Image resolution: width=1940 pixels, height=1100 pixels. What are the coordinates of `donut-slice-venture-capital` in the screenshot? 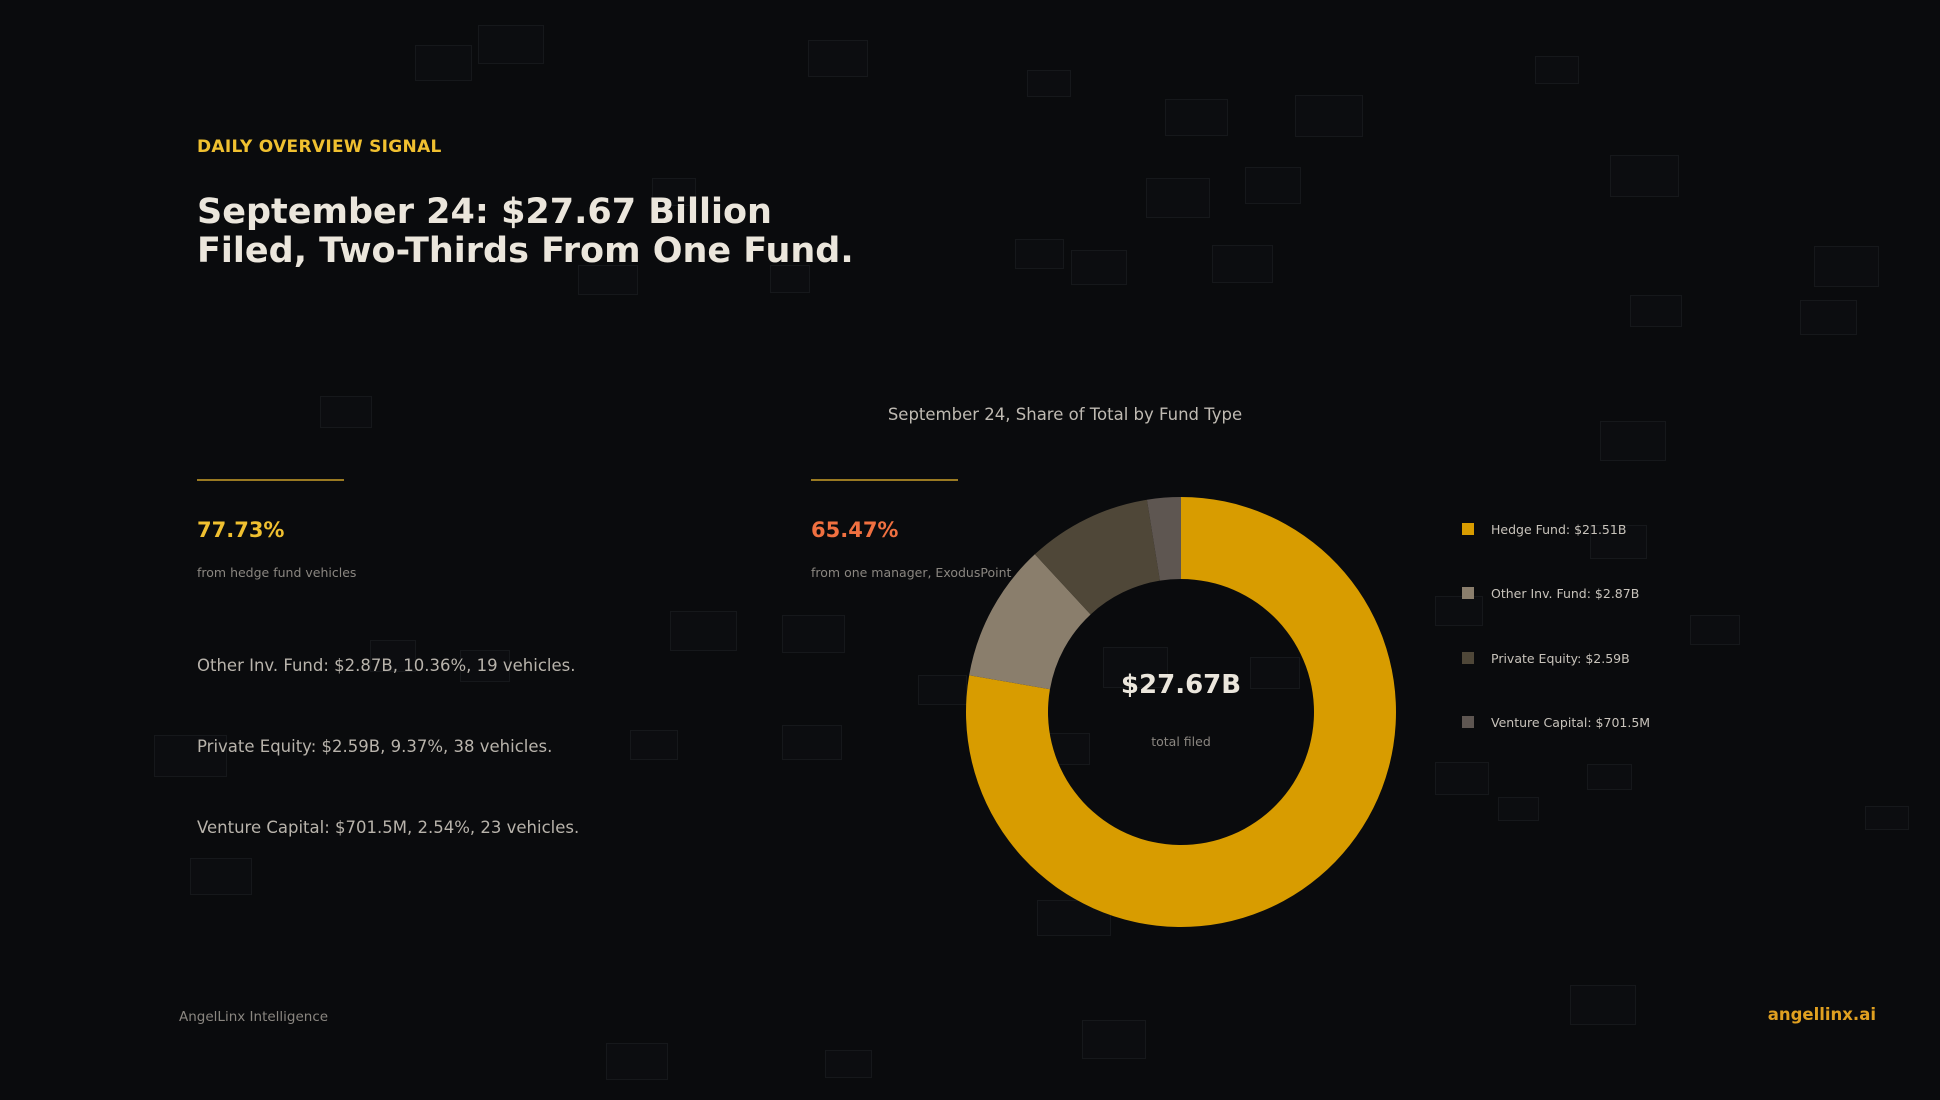 It's located at (1163, 539).